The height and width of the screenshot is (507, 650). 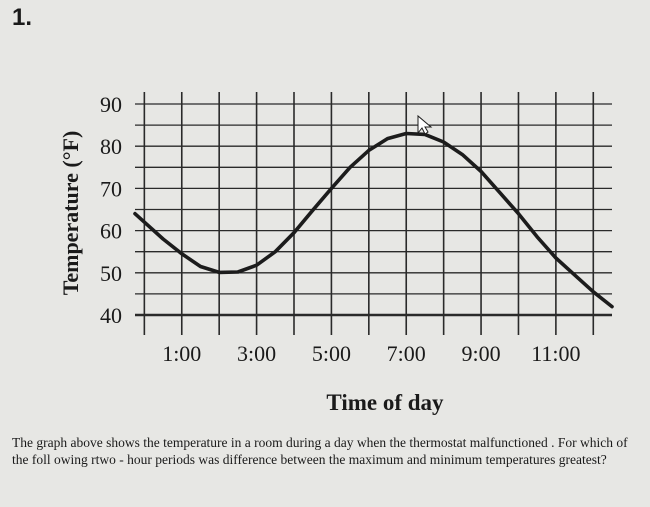 What do you see at coordinates (371, 353) in the screenshot?
I see `x-tick-labels: 1:00 3:00 5:00 7:00 9:00 11:00` at bounding box center [371, 353].